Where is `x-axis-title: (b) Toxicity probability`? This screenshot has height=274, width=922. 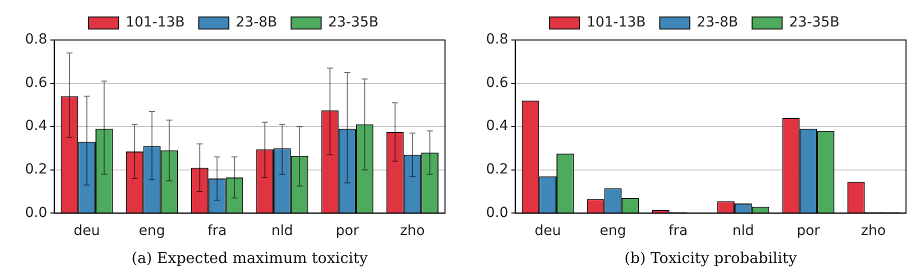
x-axis-title: (b) Toxicity probability is located at coordinates (711, 257).